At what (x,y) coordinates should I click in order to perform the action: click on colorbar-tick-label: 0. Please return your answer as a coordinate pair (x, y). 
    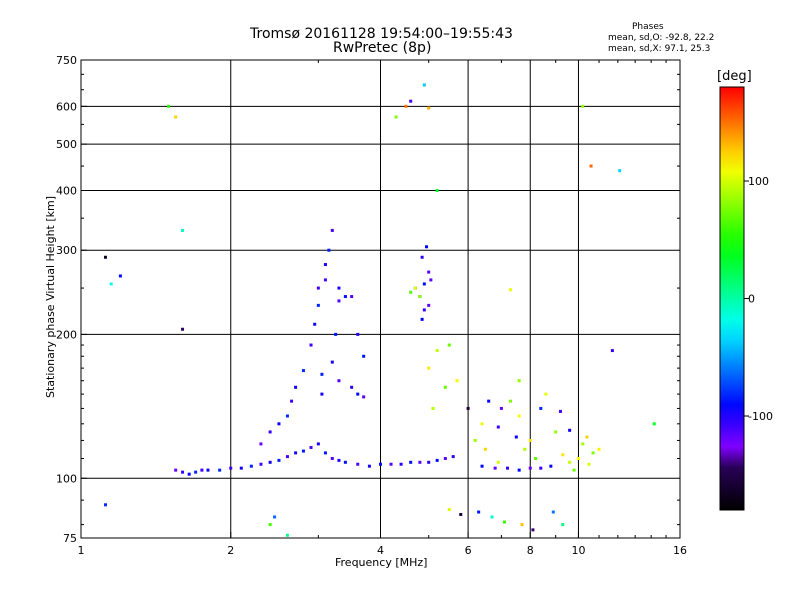
    Looking at the image, I should click on (751, 299).